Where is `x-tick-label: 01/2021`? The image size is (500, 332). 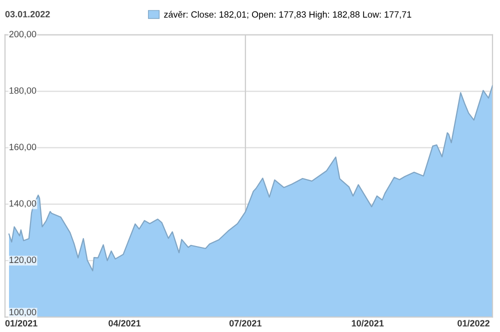
x-tick-label: 01/2021 is located at coordinates (21, 323).